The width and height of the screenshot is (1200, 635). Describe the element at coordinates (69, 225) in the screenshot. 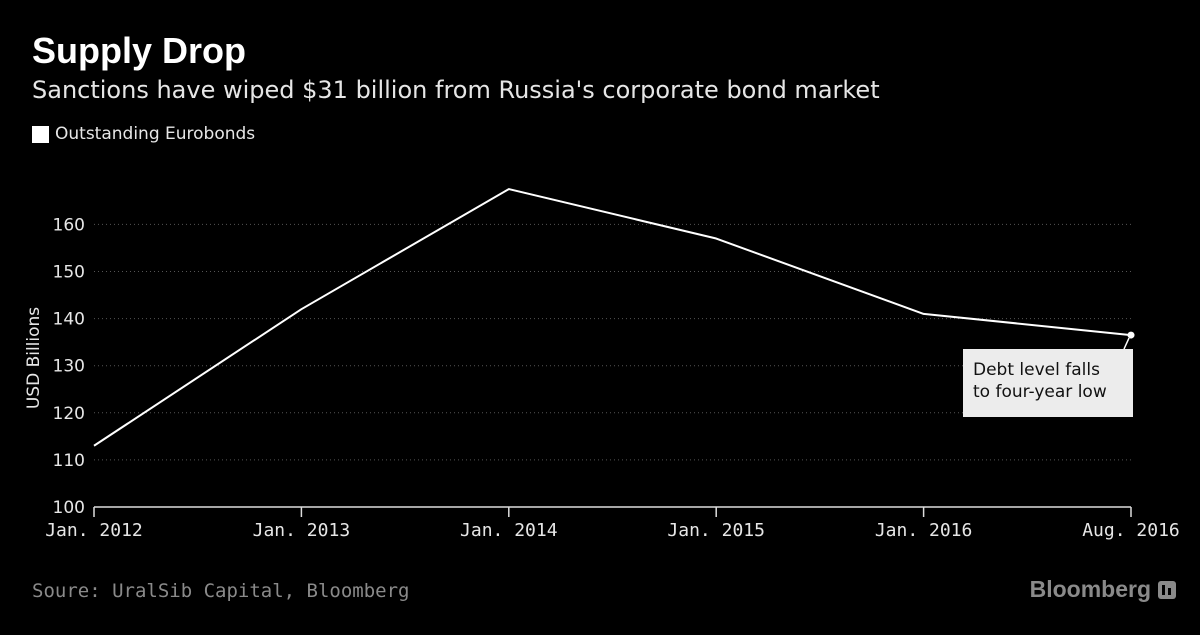

I see `y-tick-label: 160` at that location.